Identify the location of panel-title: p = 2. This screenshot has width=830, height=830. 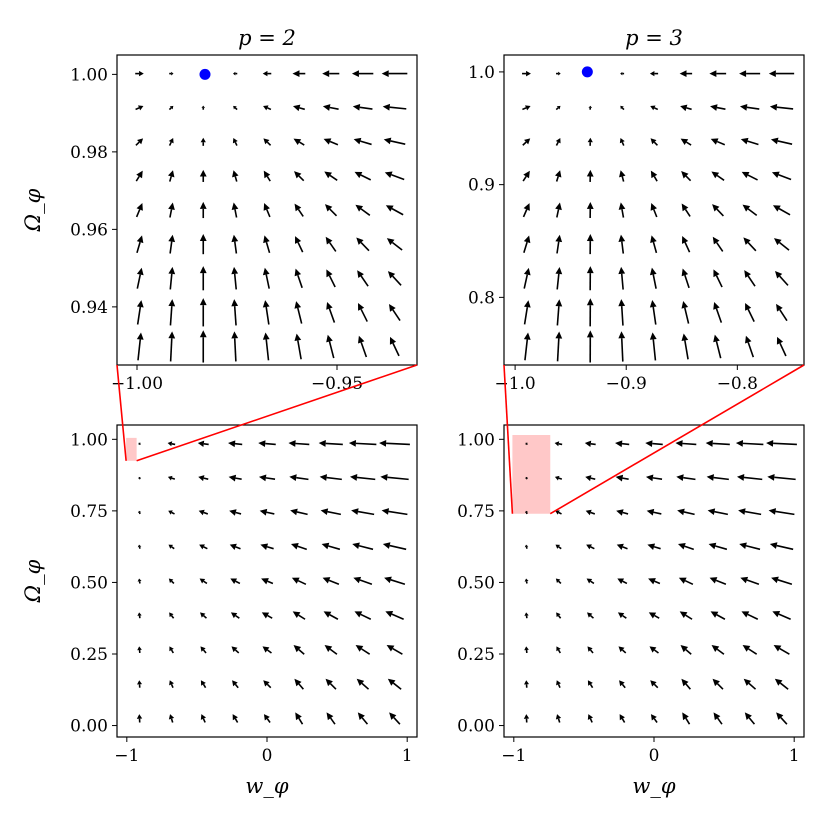
(267, 38).